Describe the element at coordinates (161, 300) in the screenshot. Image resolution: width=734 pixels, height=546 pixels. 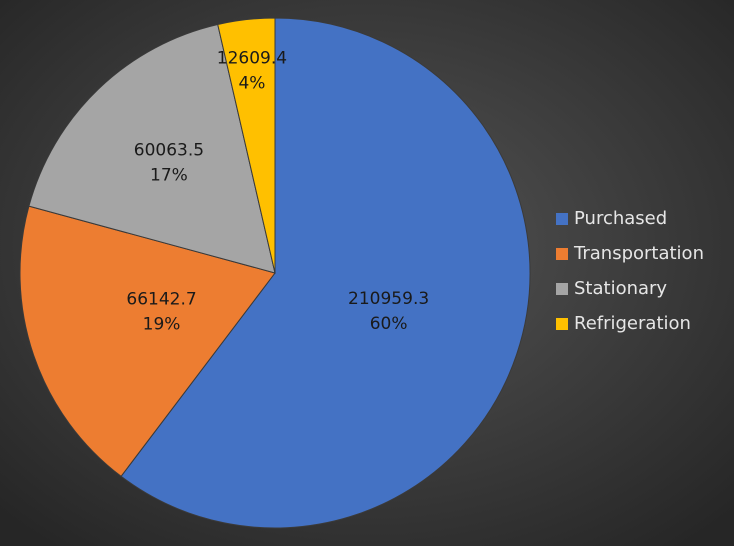
I see `data-label: 66142.7` at that location.